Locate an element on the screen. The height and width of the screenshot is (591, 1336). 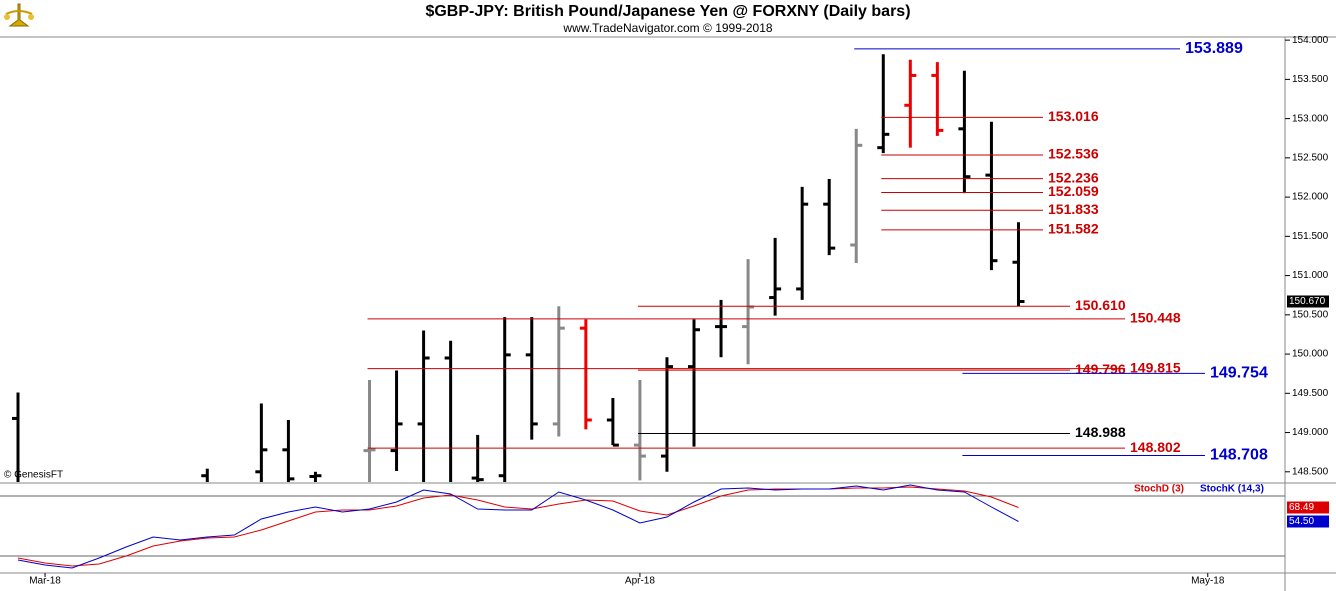
y-tick-label: 151.500 is located at coordinates (1310, 236).